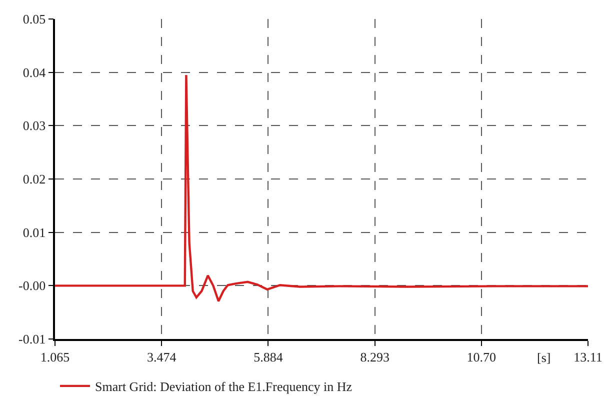 The image size is (614, 413). Describe the element at coordinates (161, 356) in the screenshot. I see `x-tick-label: 3.474` at that location.